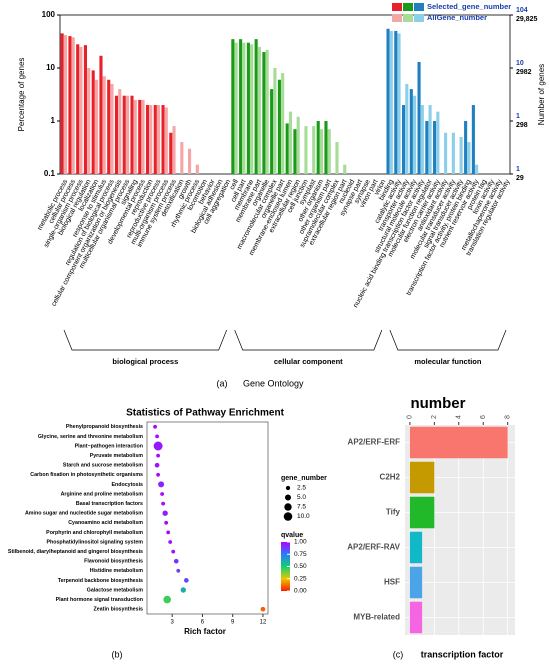 The image size is (550, 665). I want to click on y-tick-label: 100, so click(49, 14).